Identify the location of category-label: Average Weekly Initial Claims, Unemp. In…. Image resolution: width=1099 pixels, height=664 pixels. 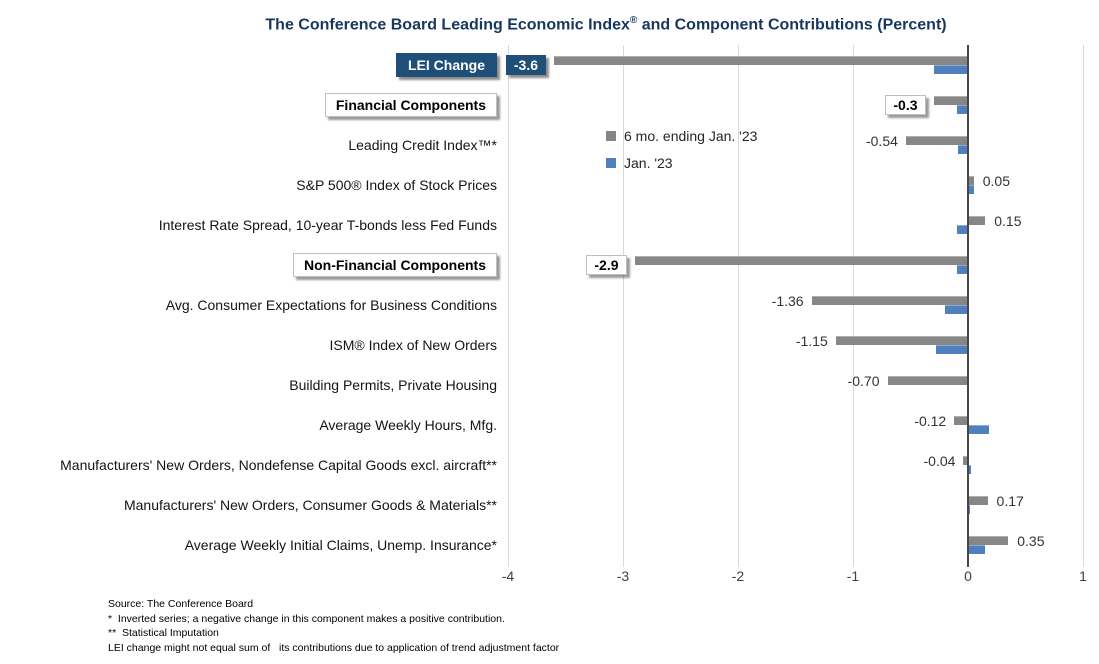
(340, 545).